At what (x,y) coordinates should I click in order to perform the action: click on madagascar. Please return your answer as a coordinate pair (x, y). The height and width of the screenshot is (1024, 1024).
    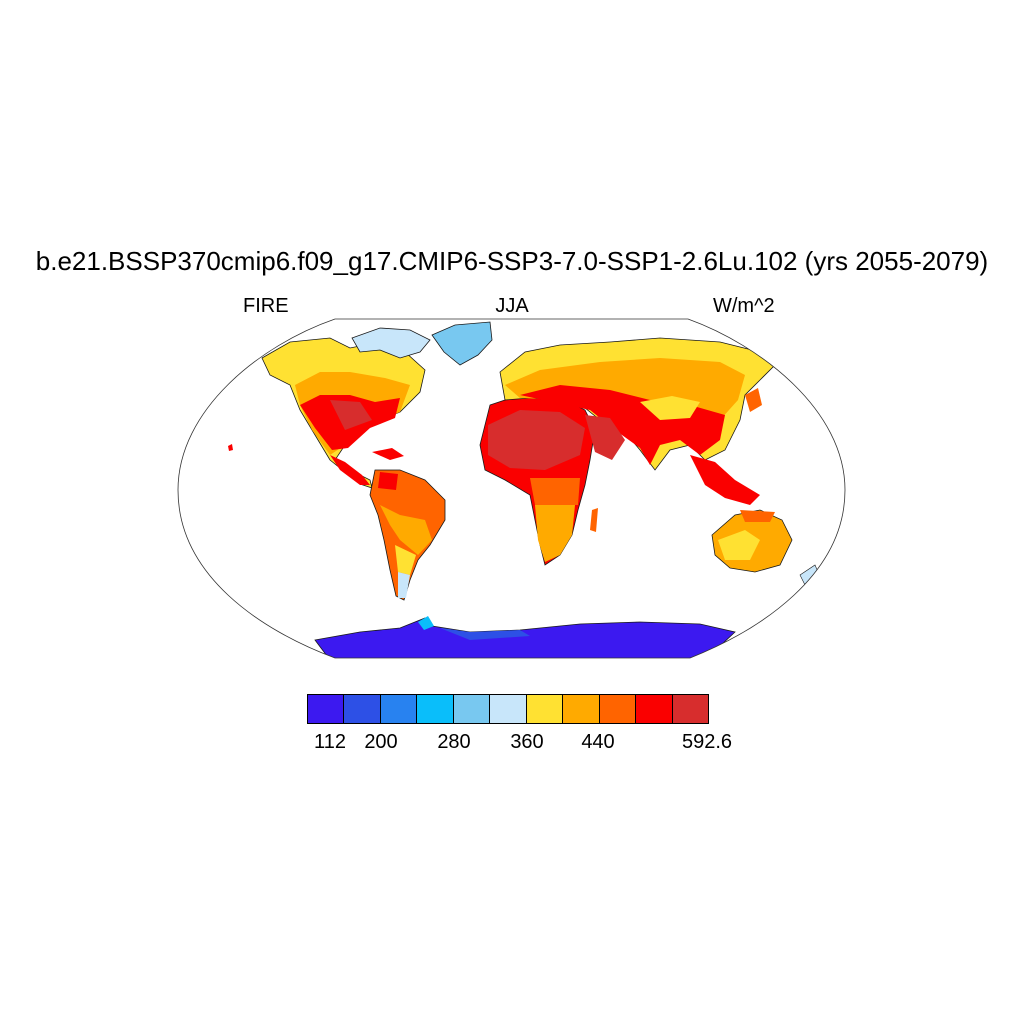
    Looking at the image, I should click on (594, 520).